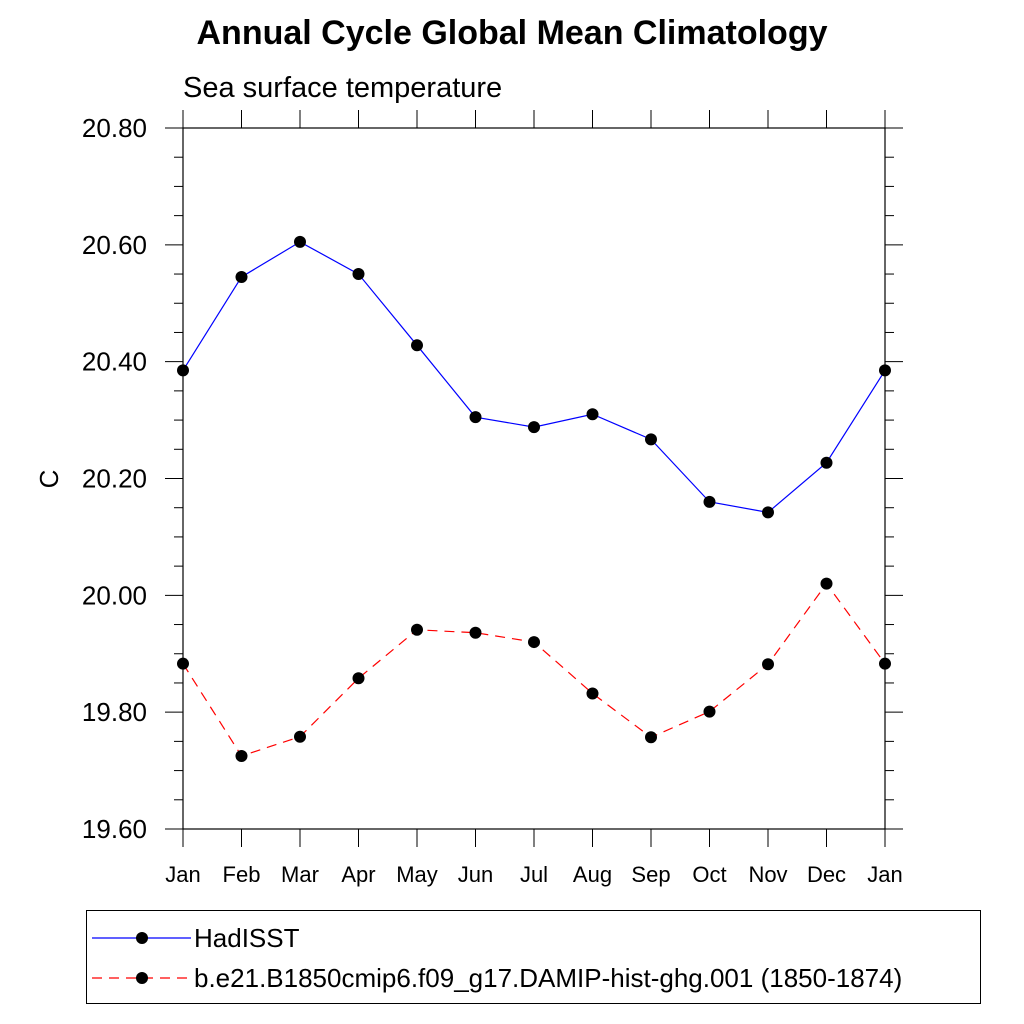  Describe the element at coordinates (343, 88) in the screenshot. I see `chart-subtitle: Sea surface temperature` at that location.